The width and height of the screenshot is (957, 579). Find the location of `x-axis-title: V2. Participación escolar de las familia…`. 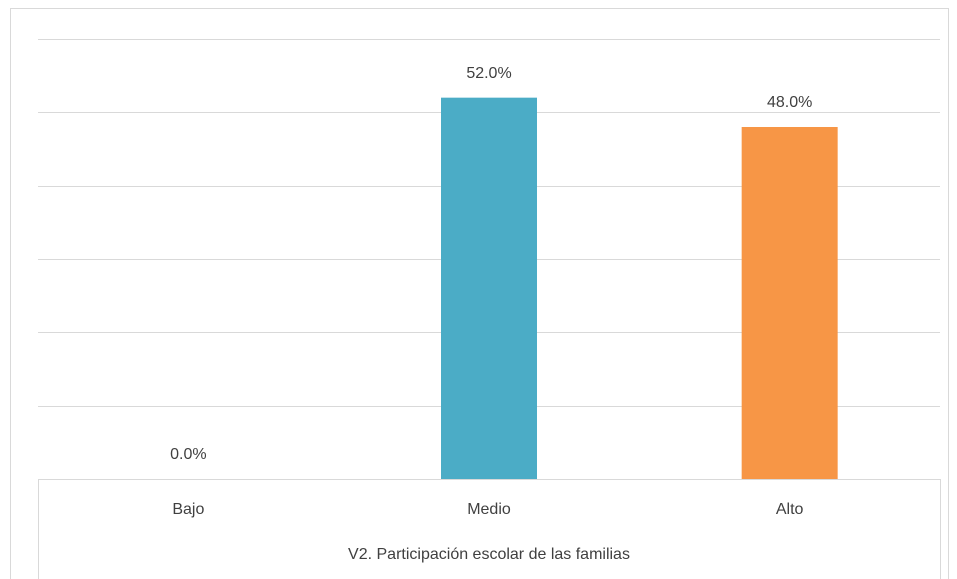

x-axis-title: V2. Participación escolar de las familia… is located at coordinates (489, 554).